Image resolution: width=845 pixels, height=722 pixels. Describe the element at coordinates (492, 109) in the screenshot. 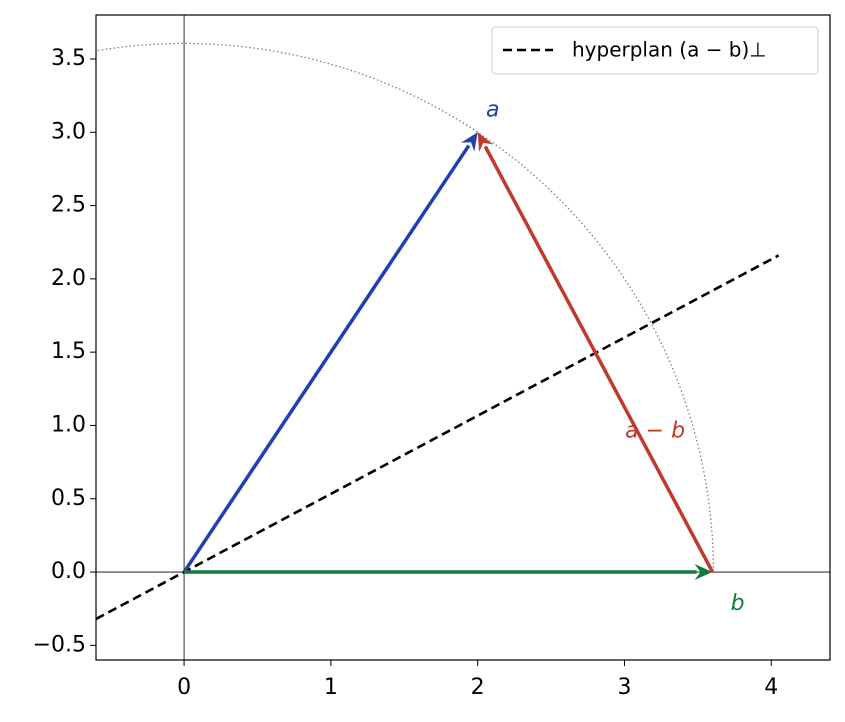

I see `vector-label: a` at that location.